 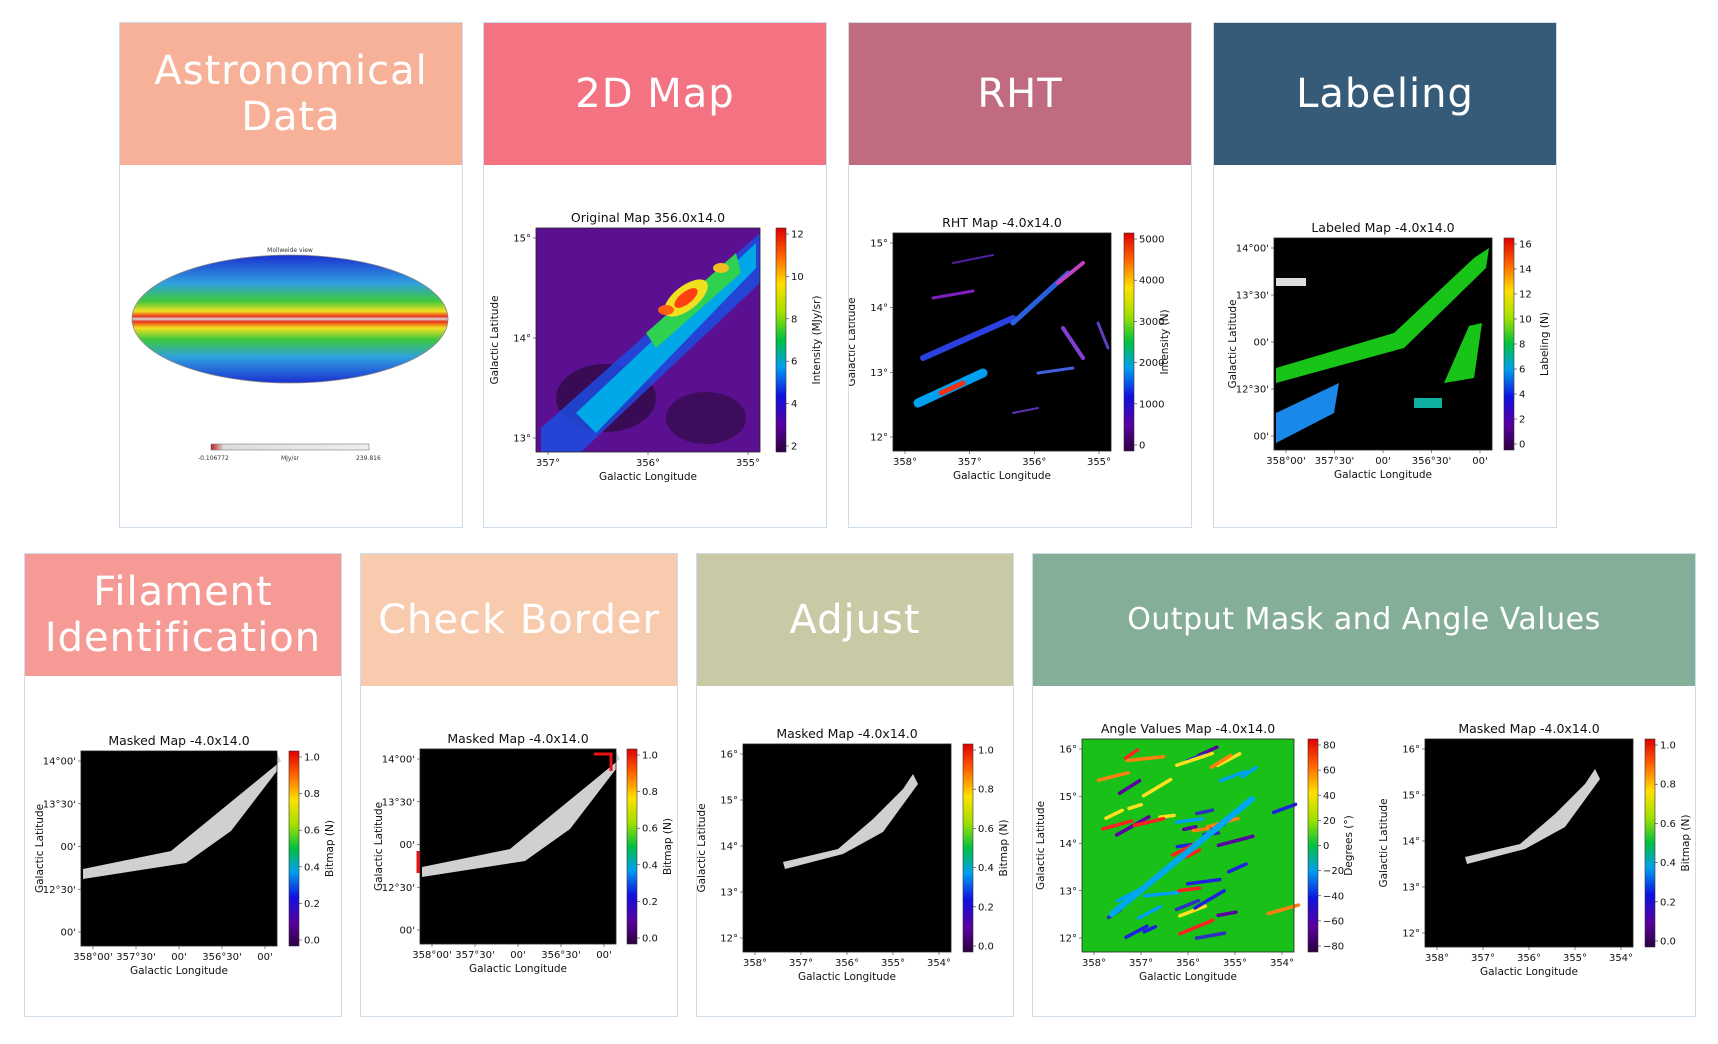 What do you see at coordinates (1329, 796) in the screenshot?
I see `colorbar-tick-label: 40` at bounding box center [1329, 796].